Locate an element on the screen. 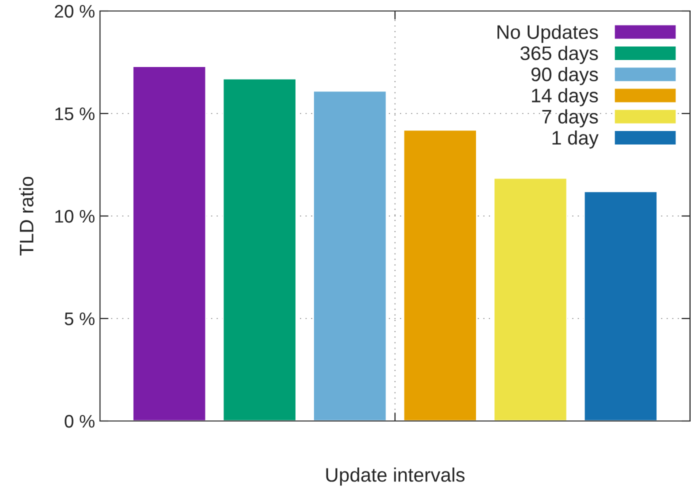 The image size is (691, 495). legend-label: 14 days is located at coordinates (565, 97).